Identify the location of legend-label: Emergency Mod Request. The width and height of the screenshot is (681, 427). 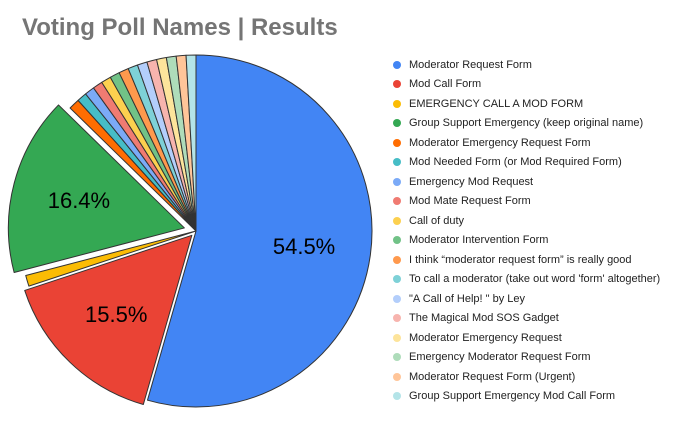
(471, 181).